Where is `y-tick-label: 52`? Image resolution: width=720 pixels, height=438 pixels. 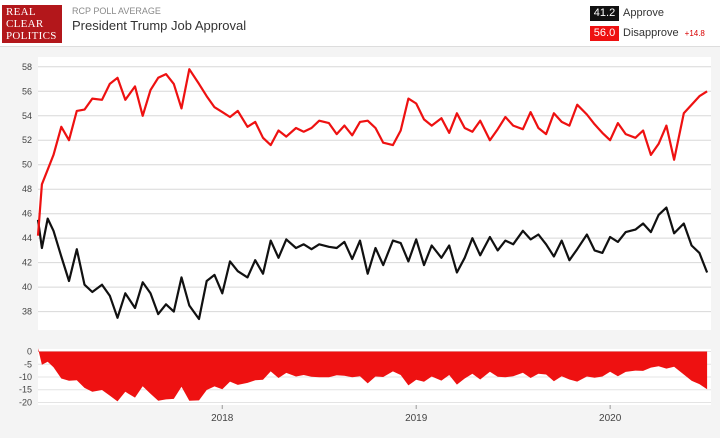 y-tick-label: 52 is located at coordinates (27, 140).